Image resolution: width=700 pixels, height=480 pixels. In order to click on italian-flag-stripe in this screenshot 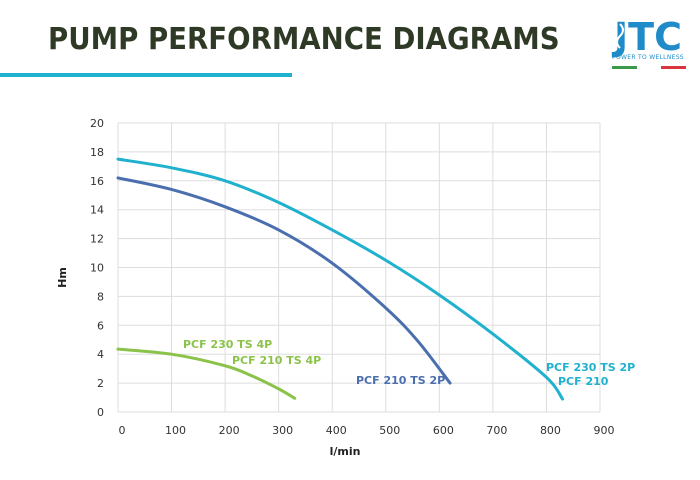, I will do `click(649, 67)`.